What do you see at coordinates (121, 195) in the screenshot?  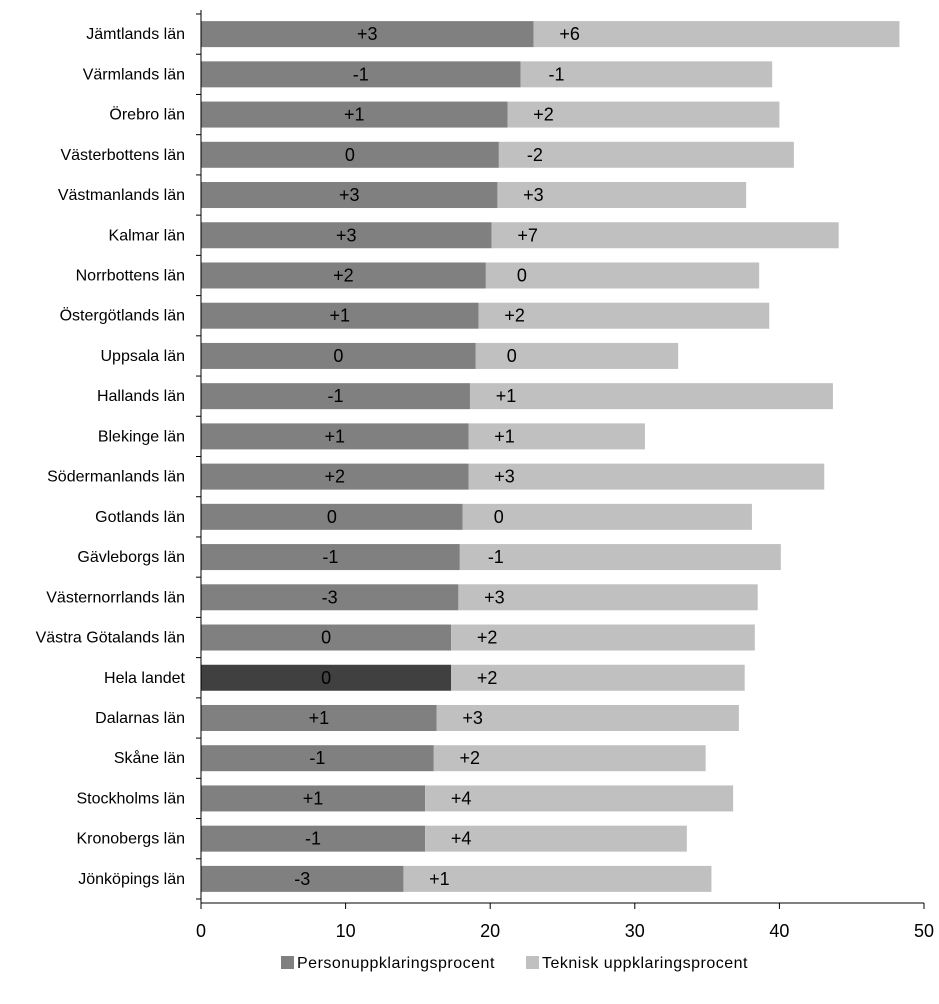 I see `category-label: Västmanlands län` at bounding box center [121, 195].